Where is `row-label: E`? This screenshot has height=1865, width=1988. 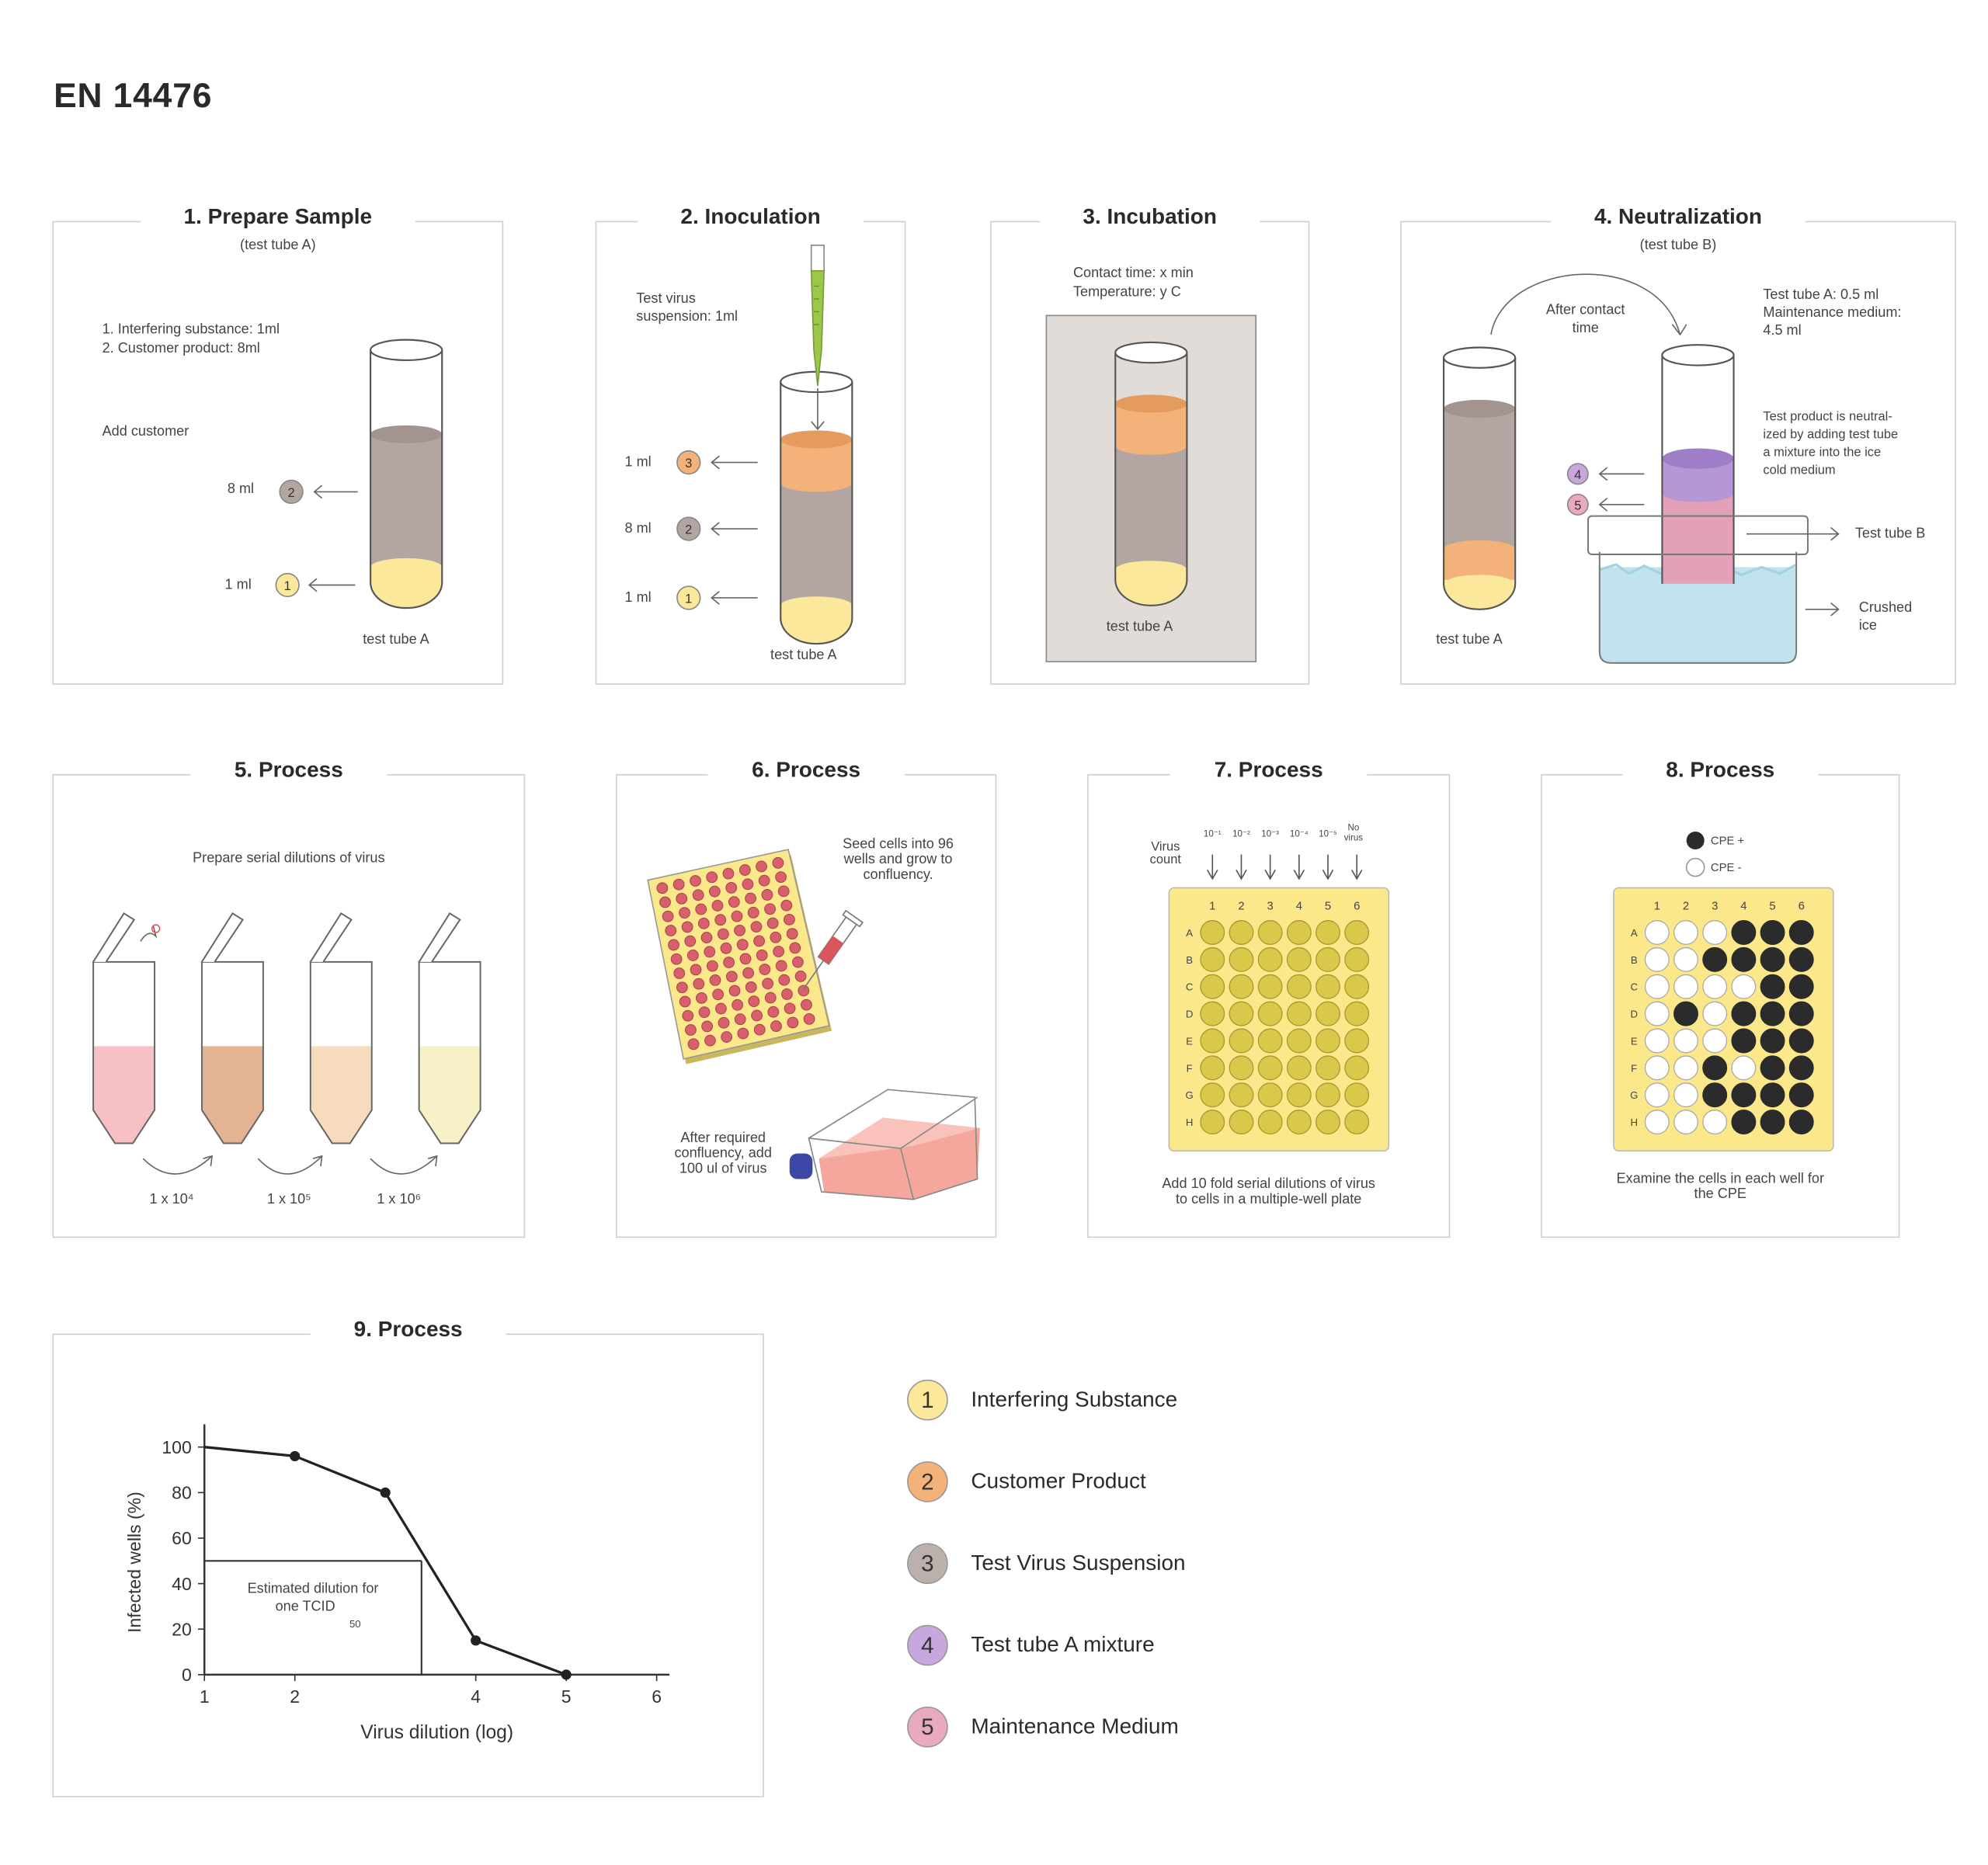 row-label: E is located at coordinates (1634, 1041).